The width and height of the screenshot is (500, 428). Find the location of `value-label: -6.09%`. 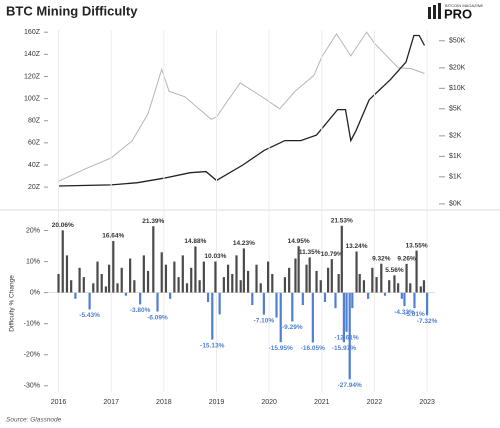

value-label: -6.09% is located at coordinates (157, 317).